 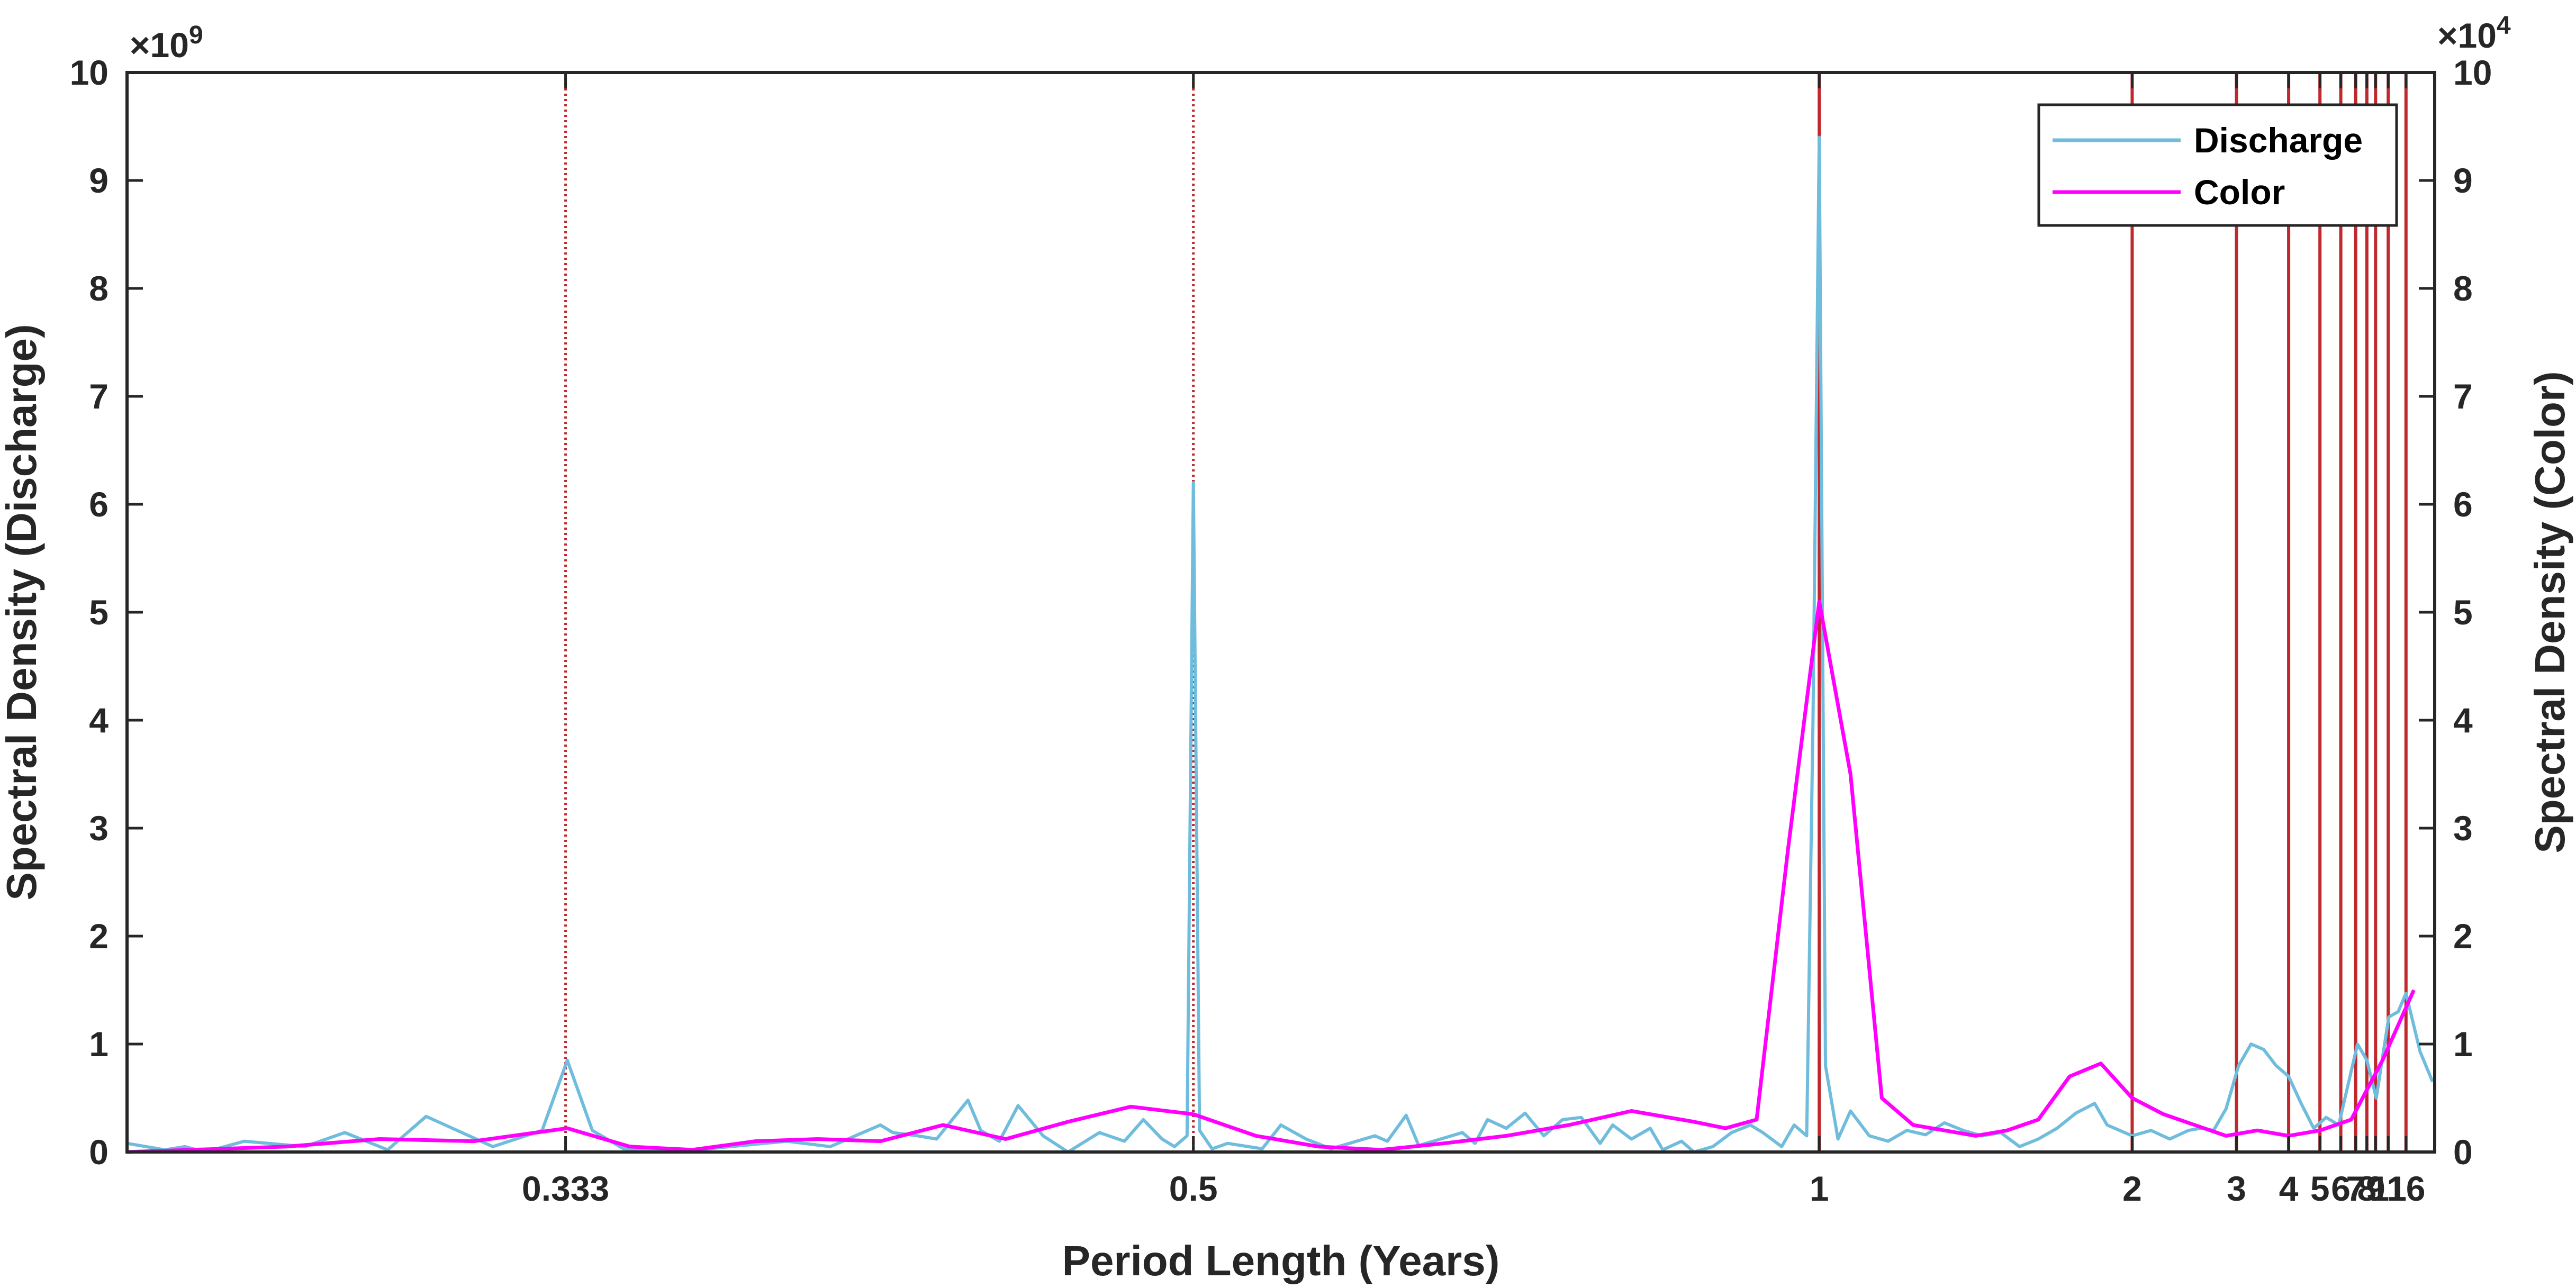 What do you see at coordinates (99, 504) in the screenshot?
I see `y-tick-label-left: 6` at bounding box center [99, 504].